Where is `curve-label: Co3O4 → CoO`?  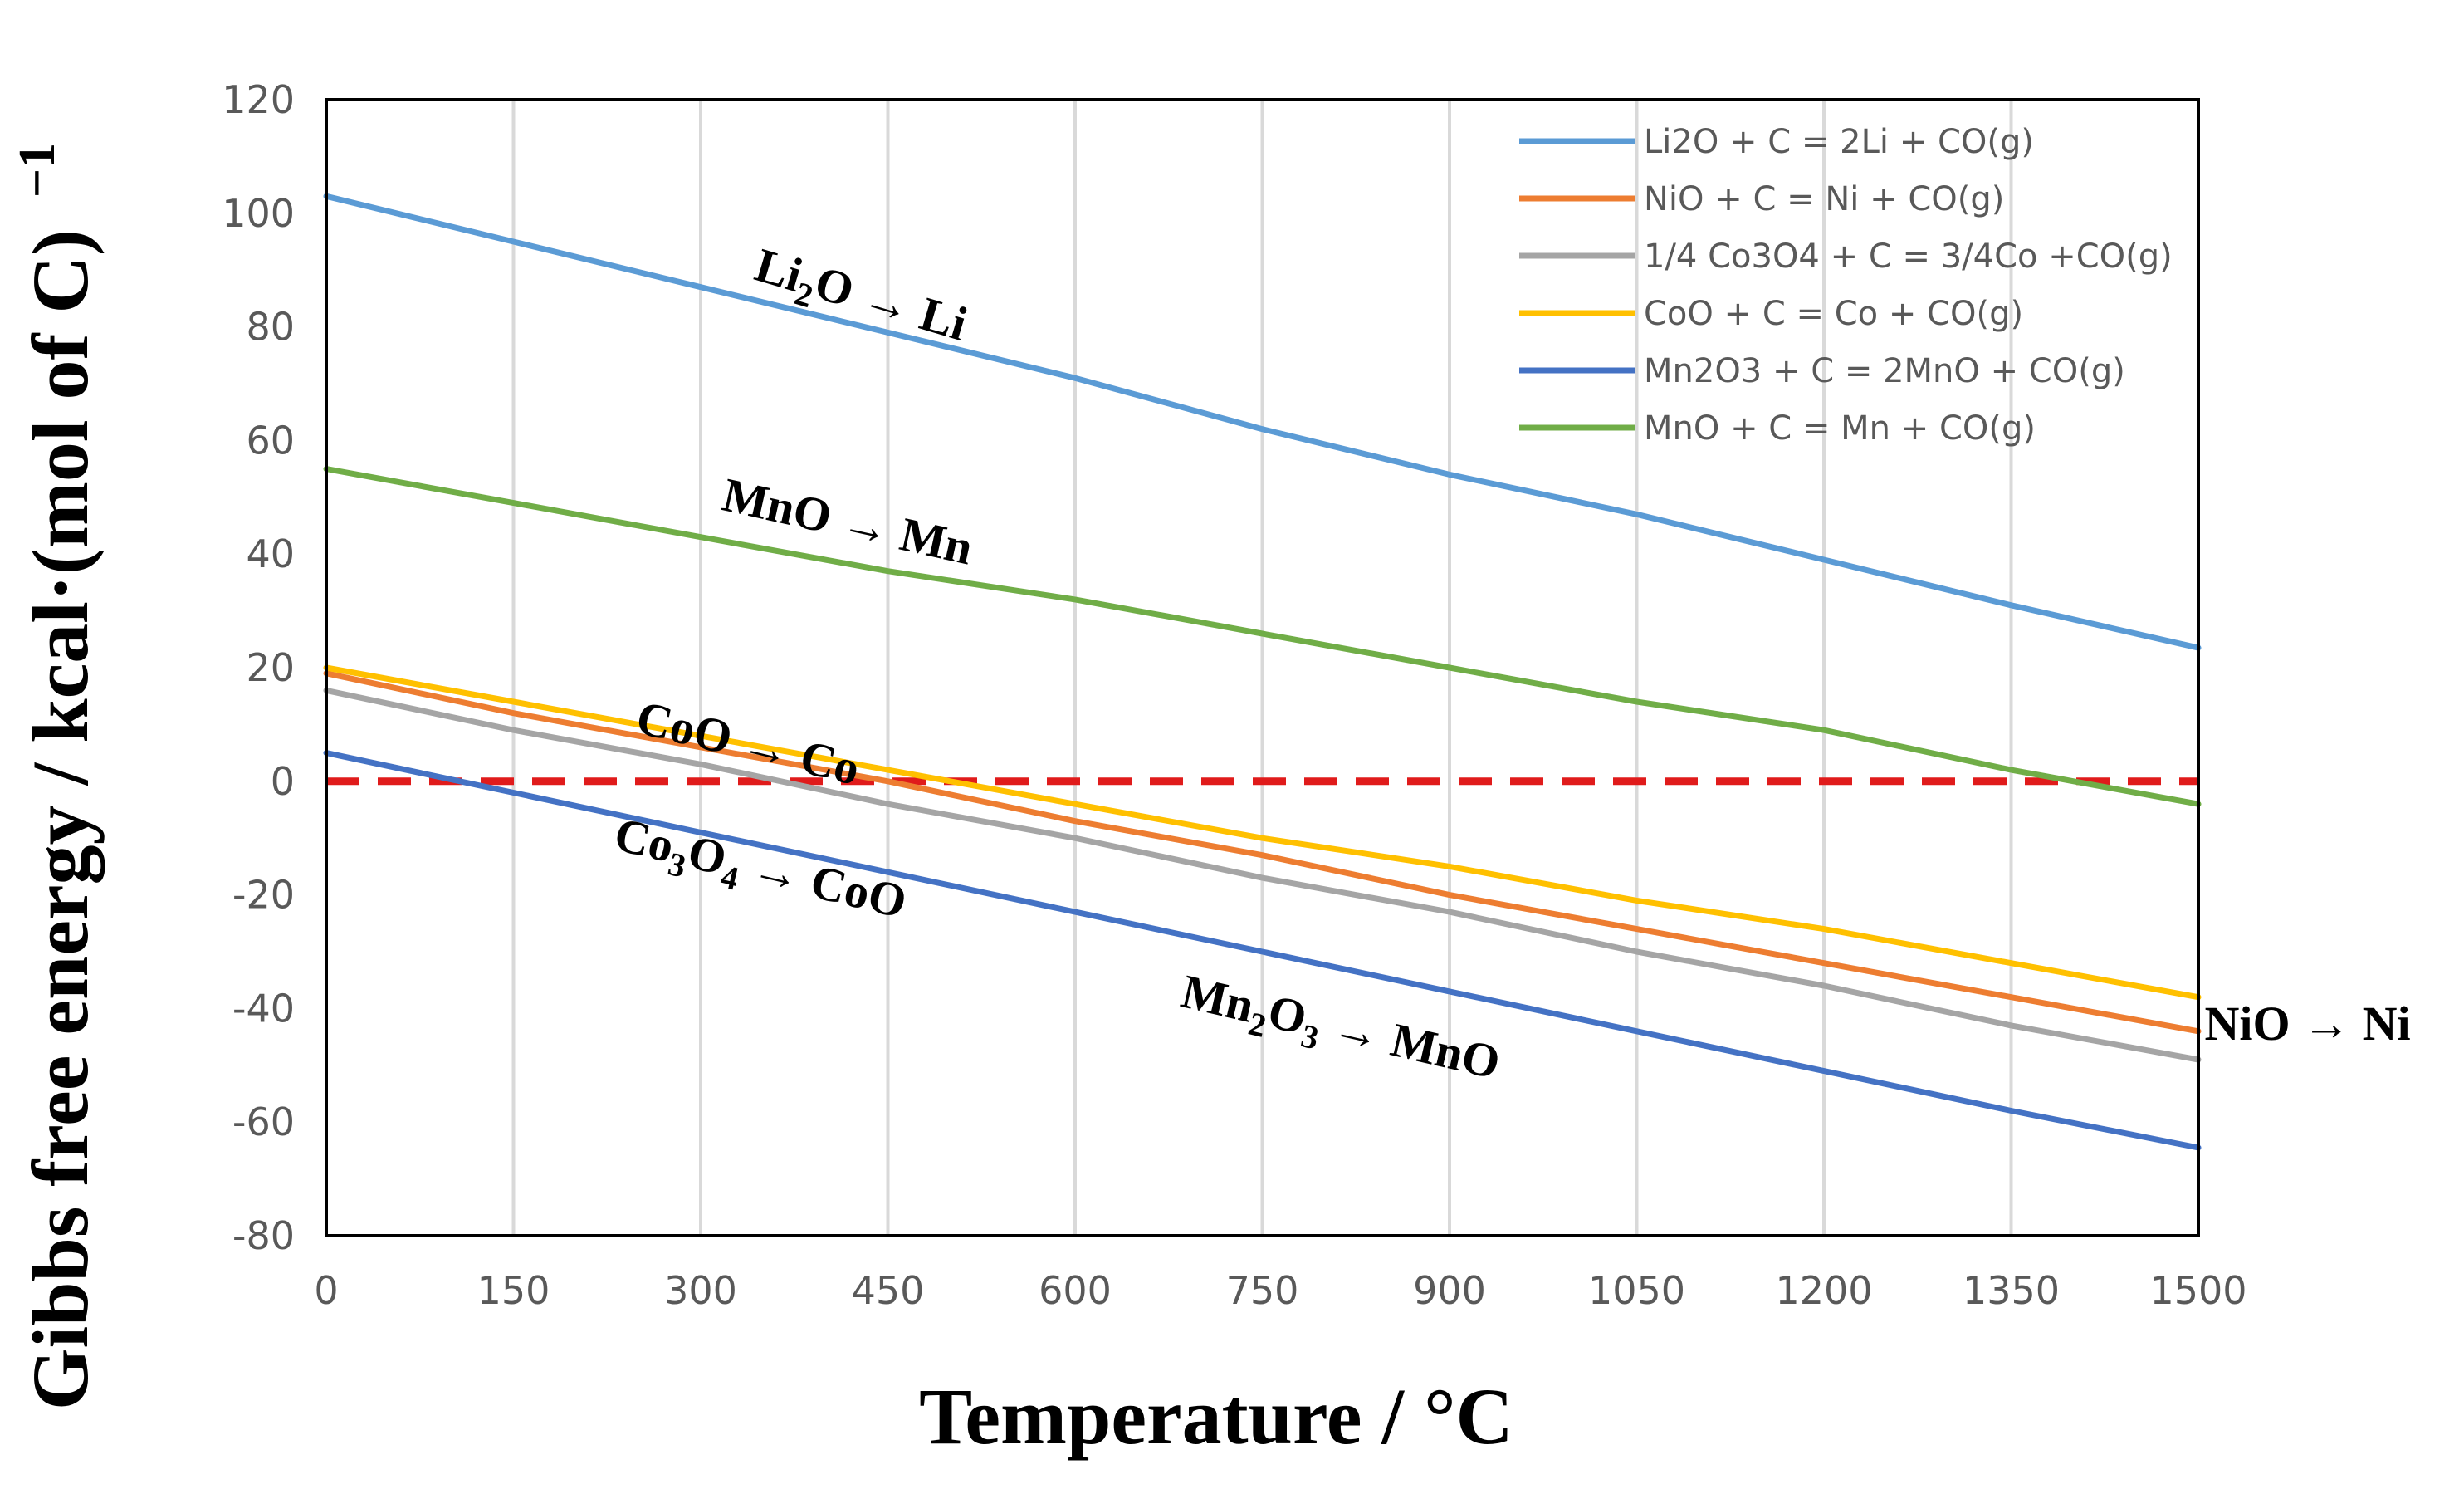
curve-label: Co3O4 → CoO is located at coordinates (760, 871).